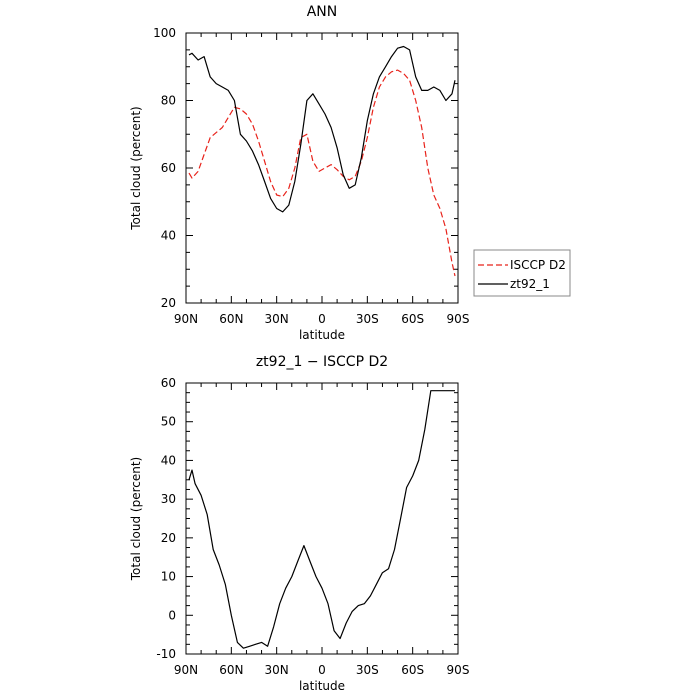 Image resolution: width=700 pixels, height=700 pixels. I want to click on y-tick-label: 0, so click(172, 615).